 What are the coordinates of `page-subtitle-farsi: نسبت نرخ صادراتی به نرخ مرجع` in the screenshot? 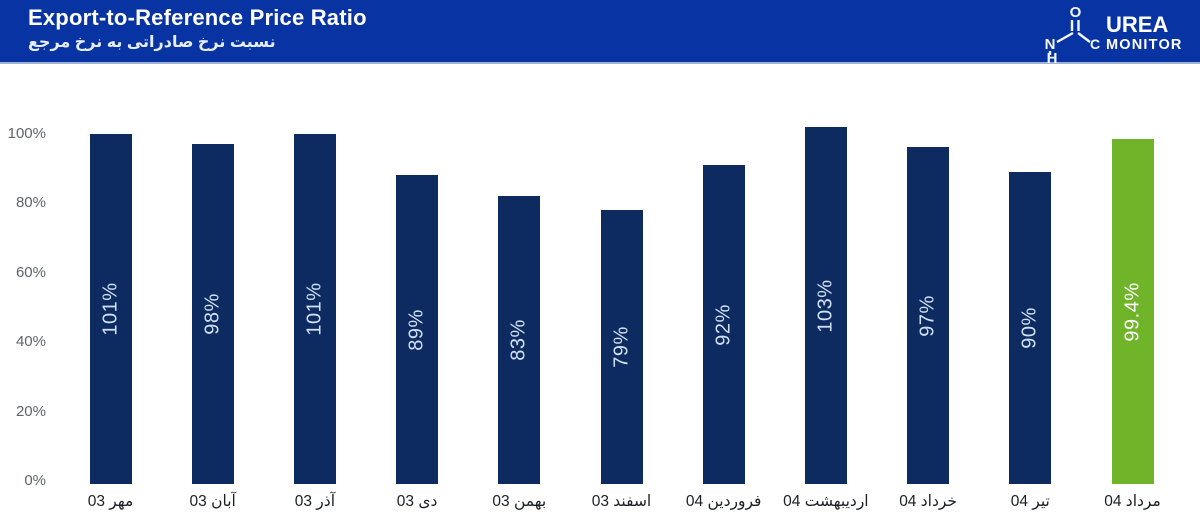 It's located at (152, 42).